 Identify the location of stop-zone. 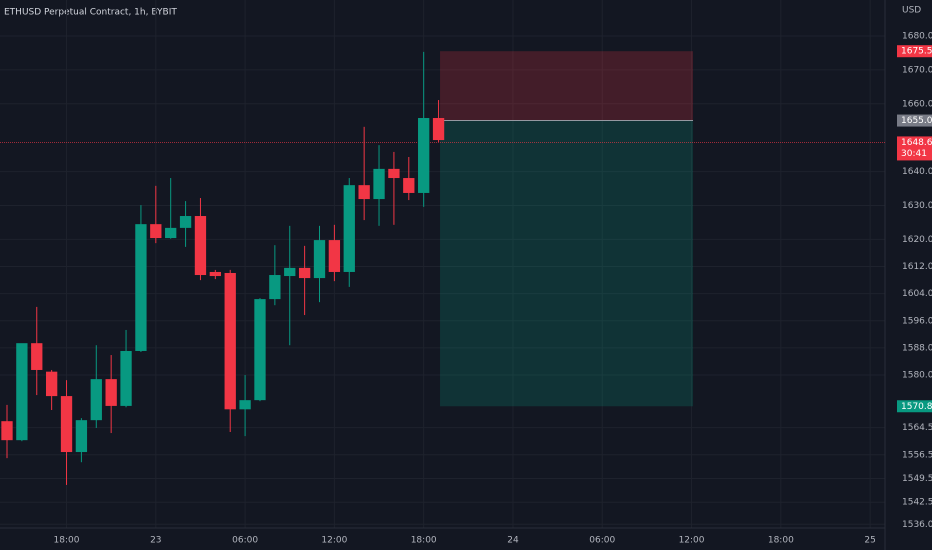
(567, 86).